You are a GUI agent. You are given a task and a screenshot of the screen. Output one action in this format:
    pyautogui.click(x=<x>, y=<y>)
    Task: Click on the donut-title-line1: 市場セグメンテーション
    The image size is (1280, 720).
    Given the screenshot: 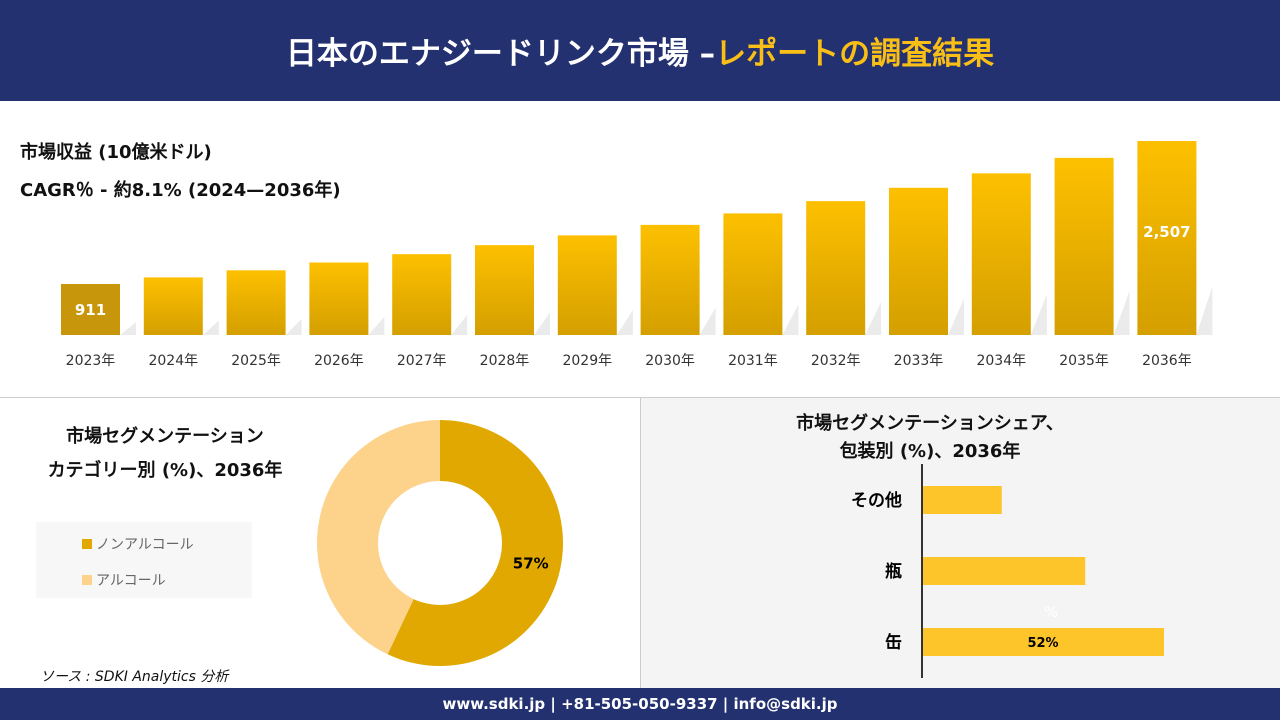 What is the action you would take?
    pyautogui.click(x=165, y=436)
    